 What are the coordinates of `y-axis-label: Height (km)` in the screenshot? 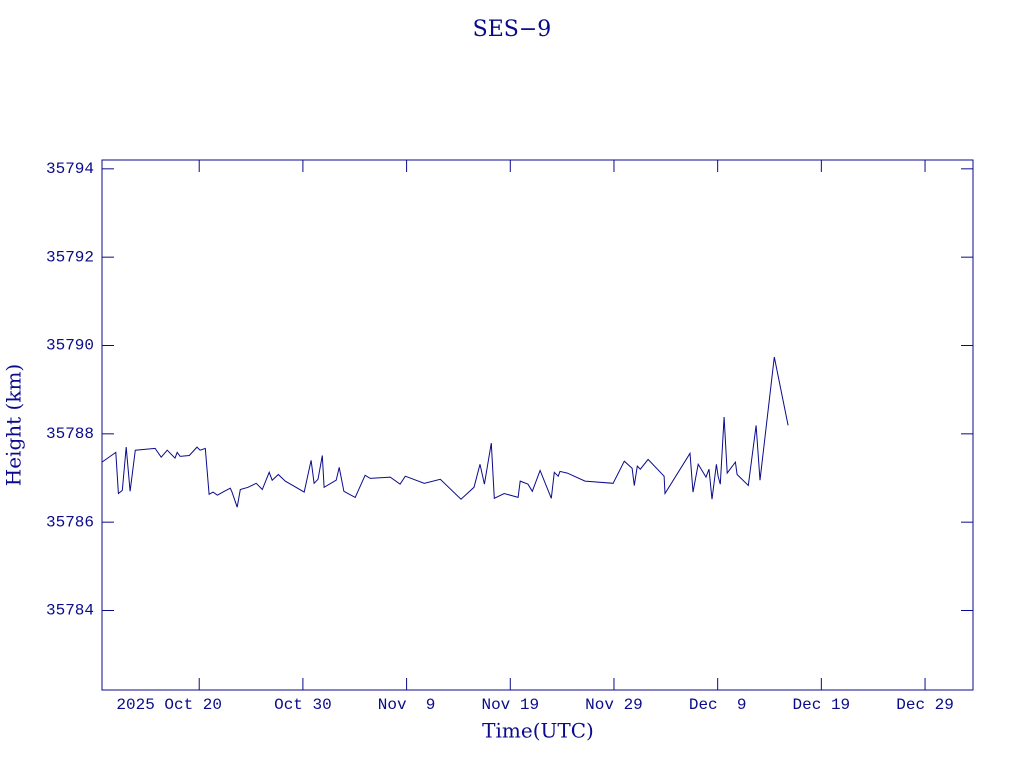 It's located at (14, 425).